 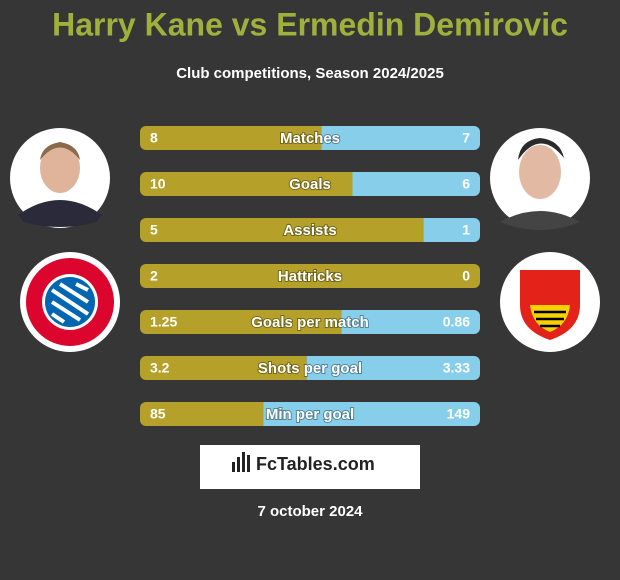 I want to click on category-label: Hattricks, so click(x=310, y=276).